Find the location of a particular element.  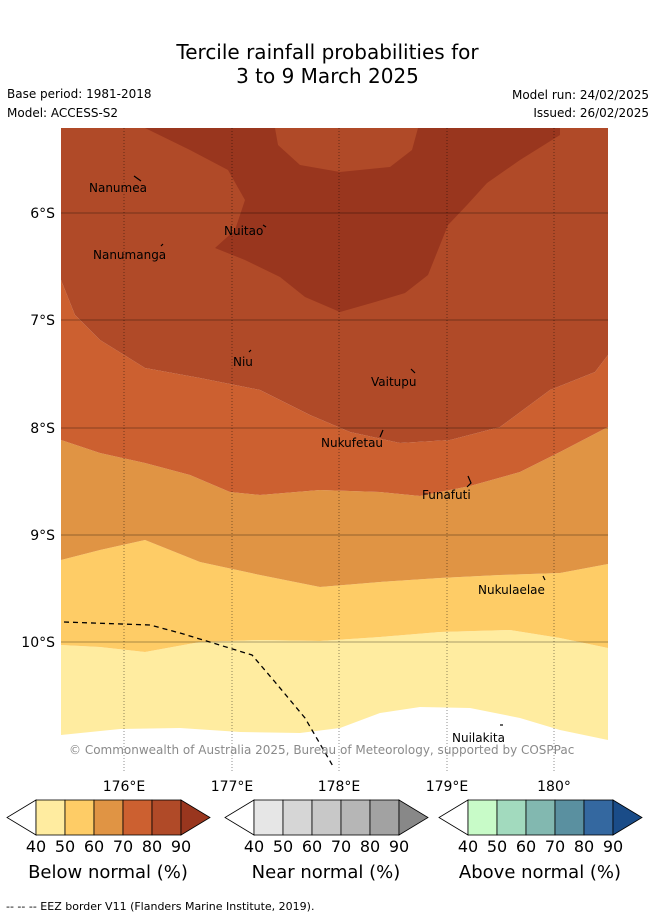

colorbar-near-high-extend is located at coordinates (413, 817).